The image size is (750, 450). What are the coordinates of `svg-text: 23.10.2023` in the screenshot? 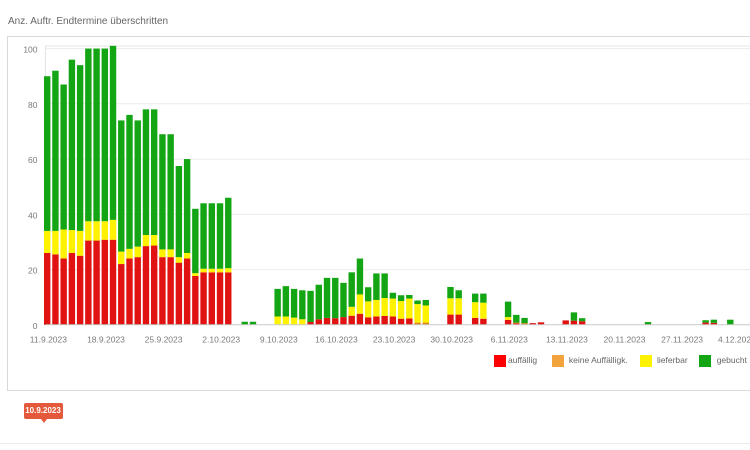 It's located at (394, 340).